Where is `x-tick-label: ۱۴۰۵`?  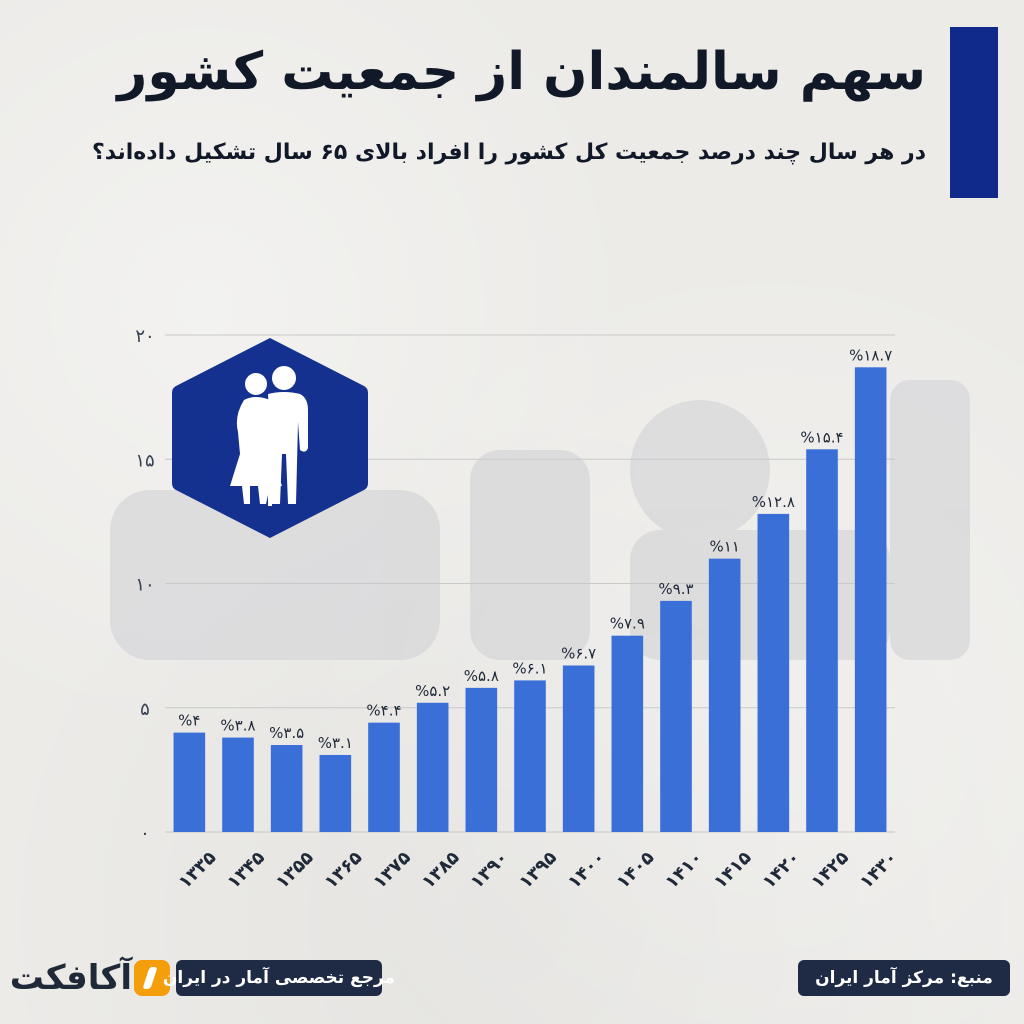
x-tick-label: ۱۴۰۵ is located at coordinates (635, 870).